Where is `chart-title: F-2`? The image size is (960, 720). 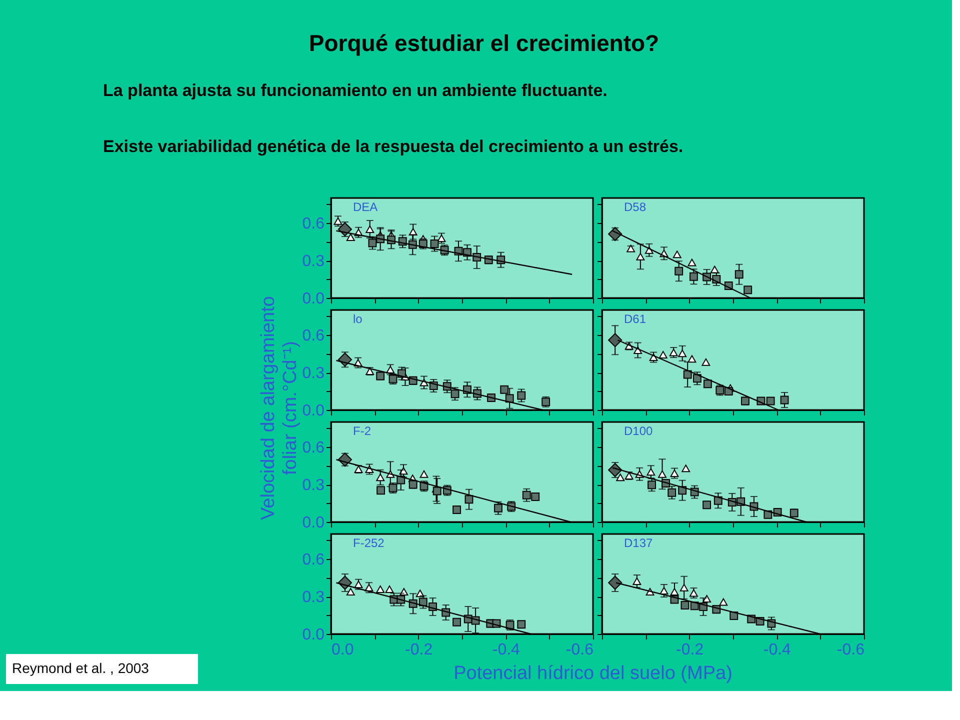 chart-title: F-2 is located at coordinates (362, 431).